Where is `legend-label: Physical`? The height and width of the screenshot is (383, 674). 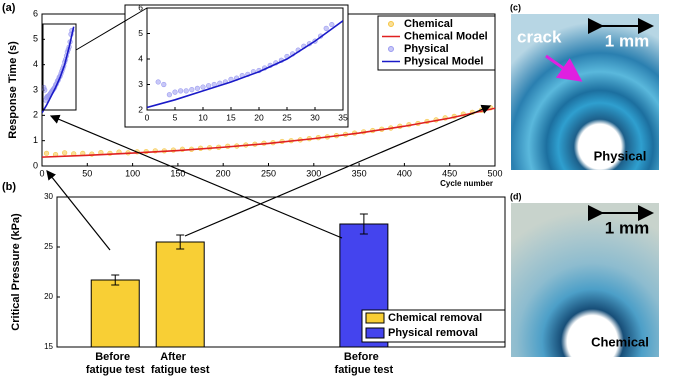
legend-label: Physical is located at coordinates (426, 49).